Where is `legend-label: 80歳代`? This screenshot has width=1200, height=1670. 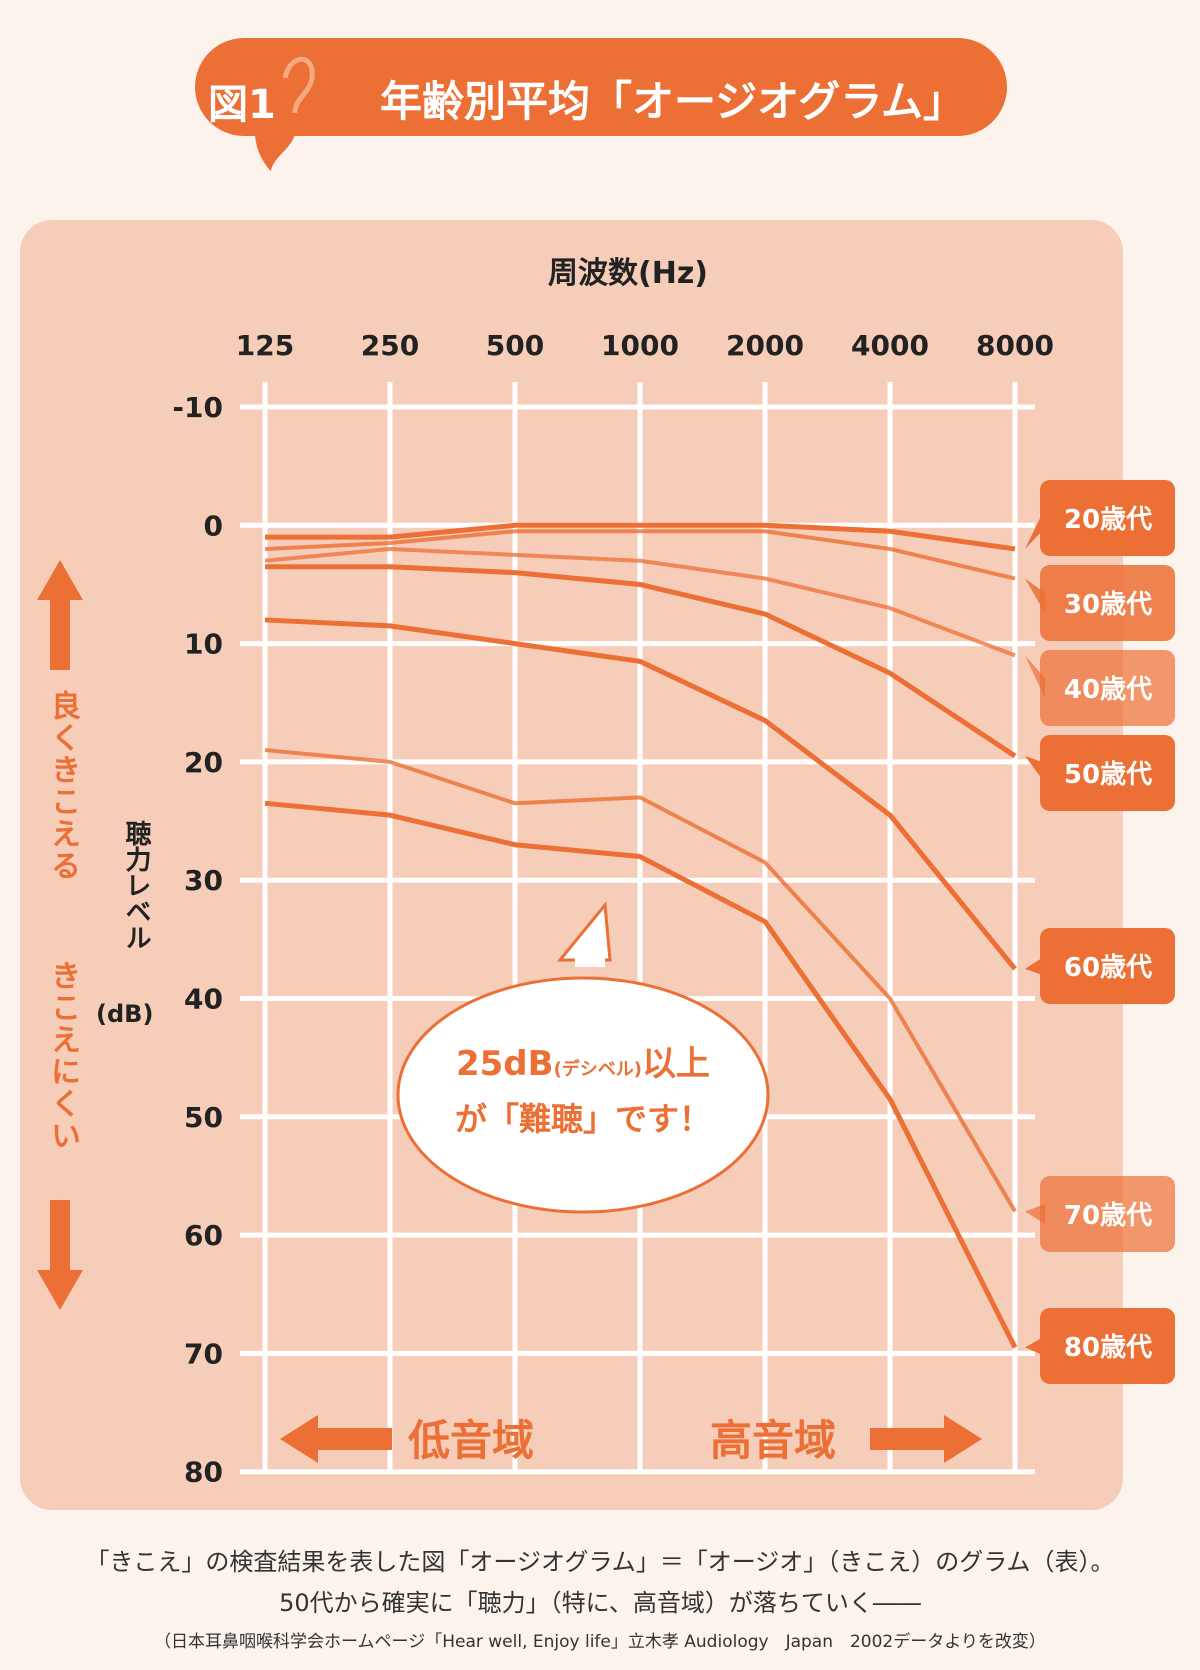 legend-label: 80歳代 is located at coordinates (1108, 1348).